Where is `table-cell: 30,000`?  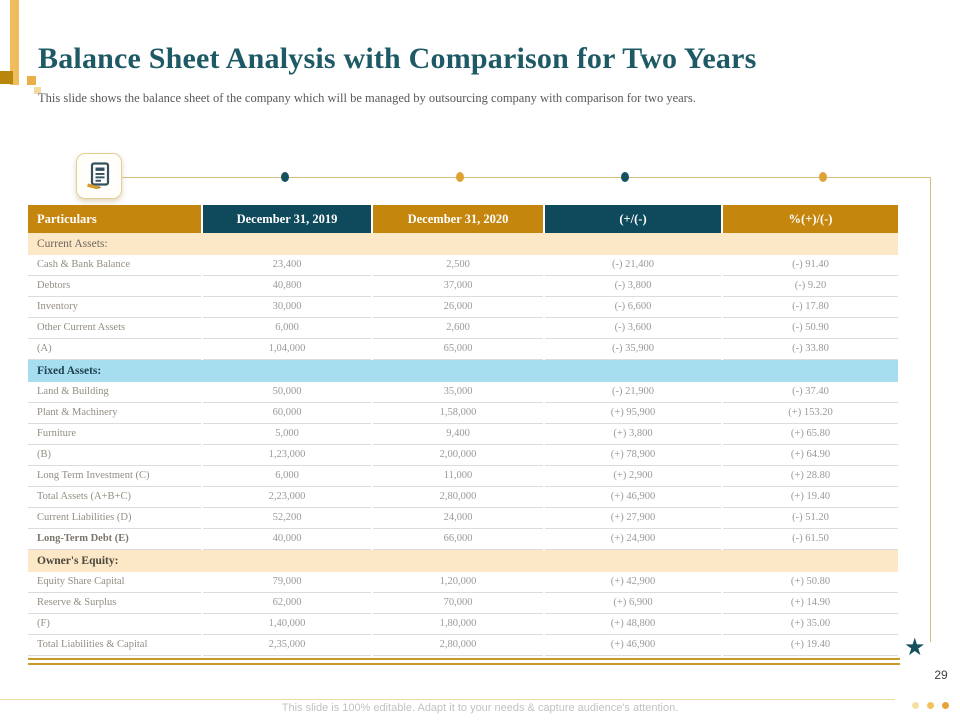
table-cell: 30,000 is located at coordinates (287, 307).